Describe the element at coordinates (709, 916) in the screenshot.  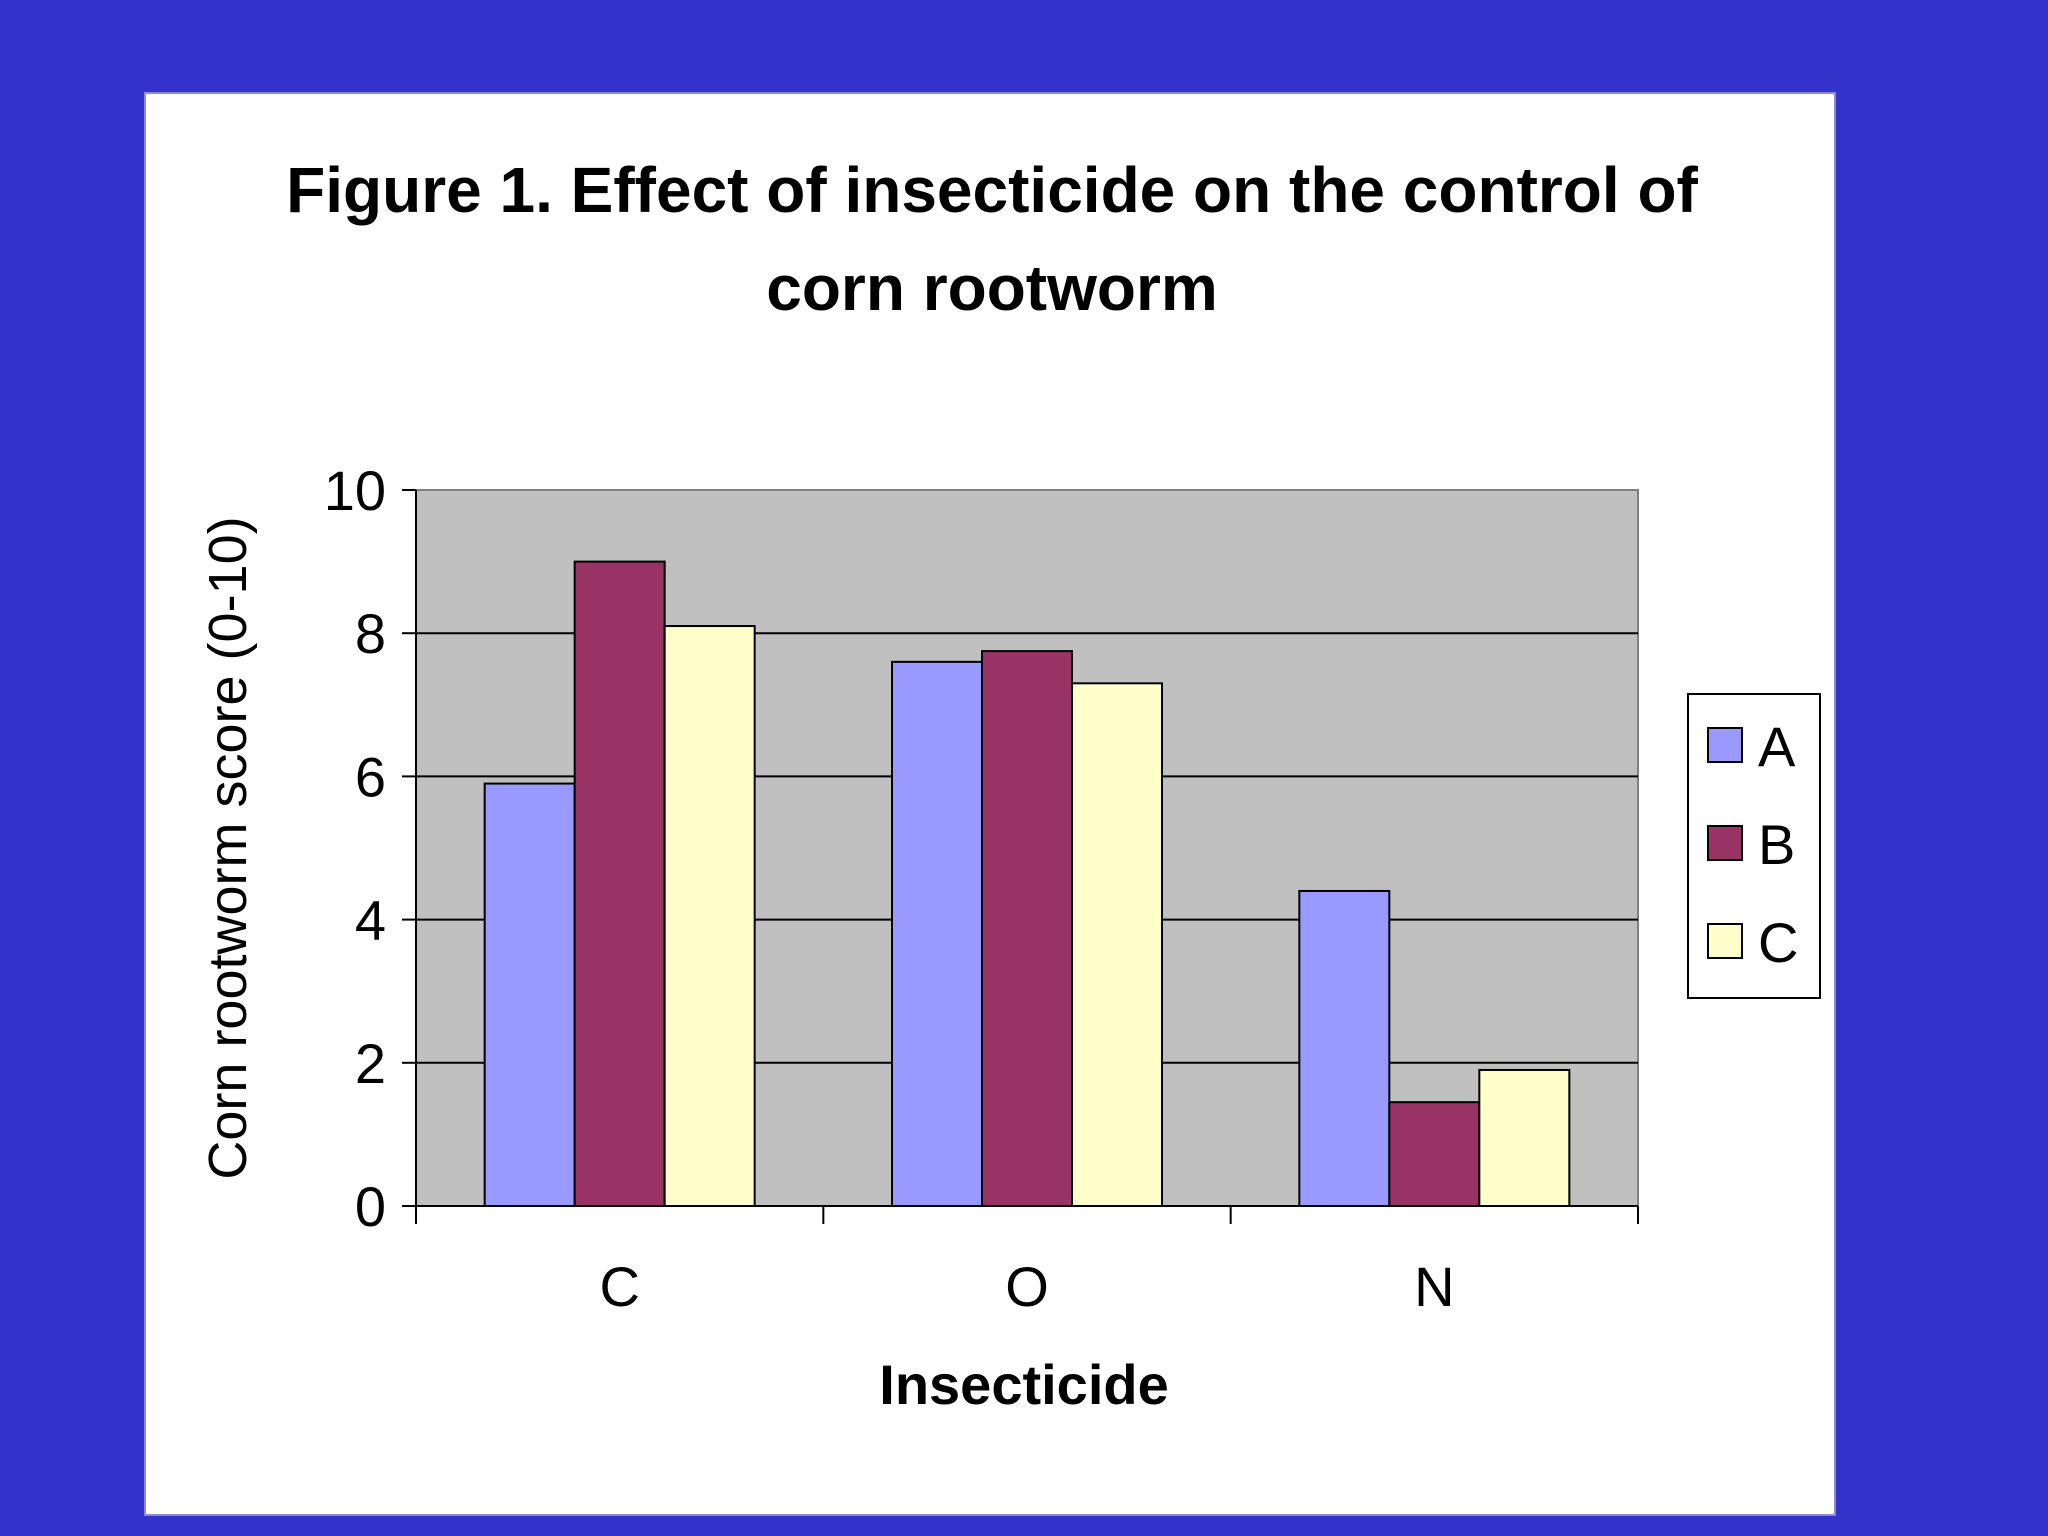
I see `bar-C-C` at that location.